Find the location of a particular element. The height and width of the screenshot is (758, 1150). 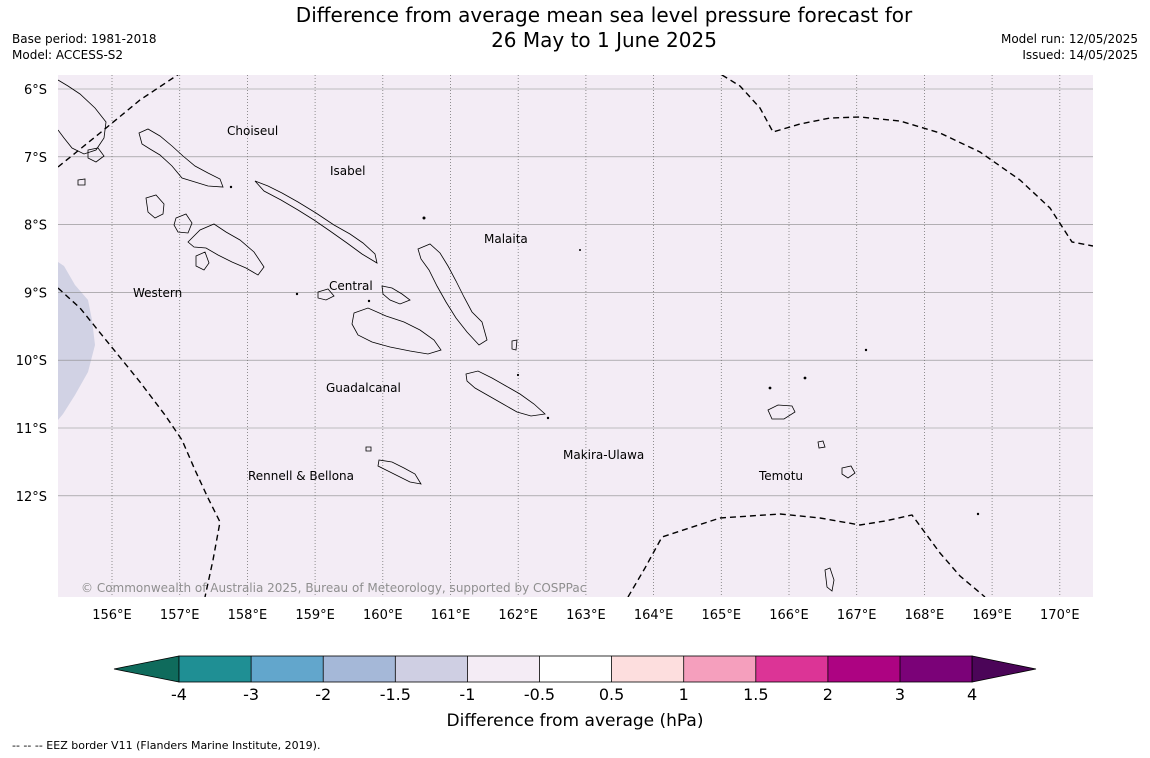

lon-tick-label: 167°E is located at coordinates (857, 615).